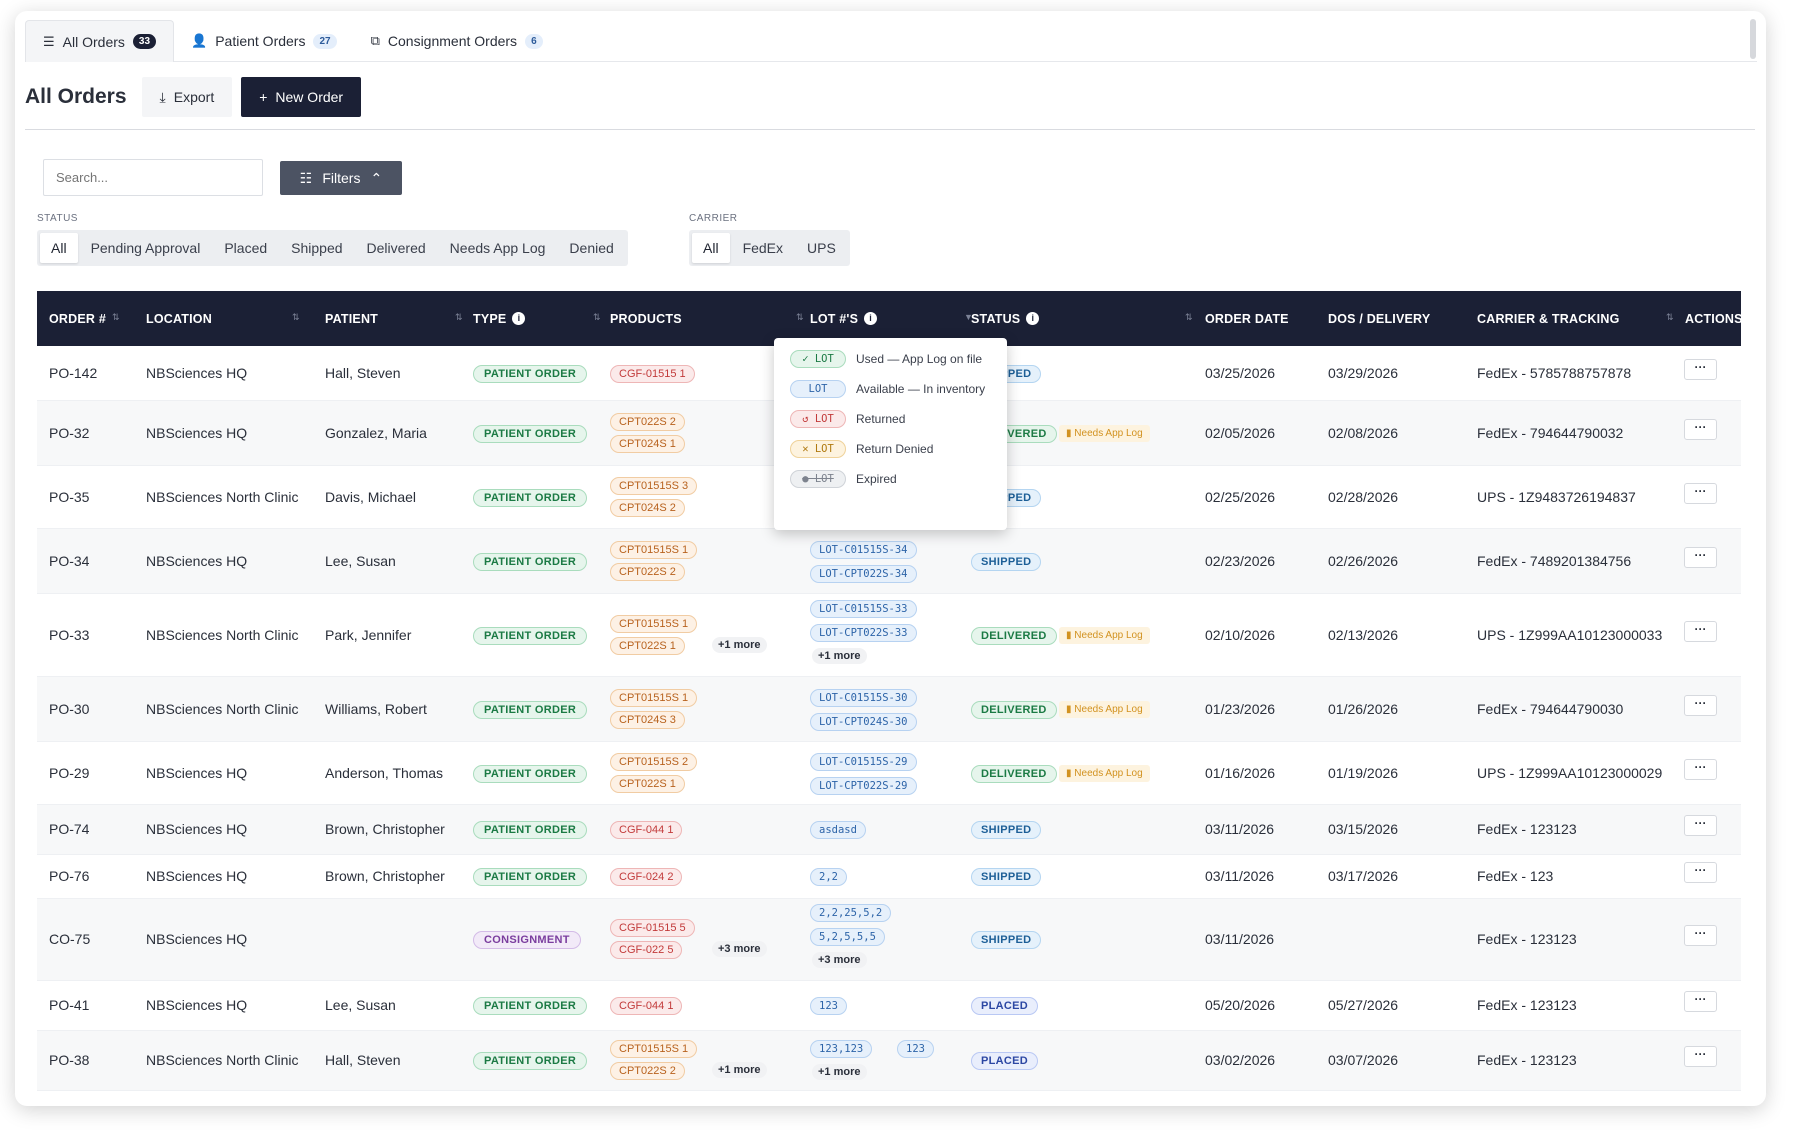 Image resolution: width=1801 pixels, height=1145 pixels. Describe the element at coordinates (69, 634) in the screenshot. I see `order-number: PO-33` at that location.